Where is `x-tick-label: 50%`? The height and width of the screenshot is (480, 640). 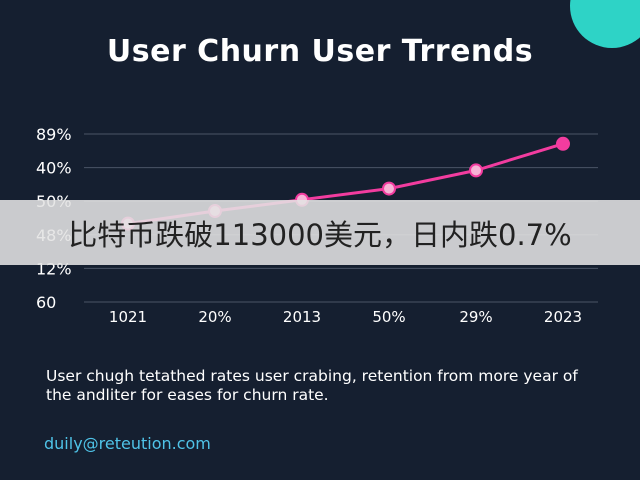
x-tick-label: 50% is located at coordinates (388, 317).